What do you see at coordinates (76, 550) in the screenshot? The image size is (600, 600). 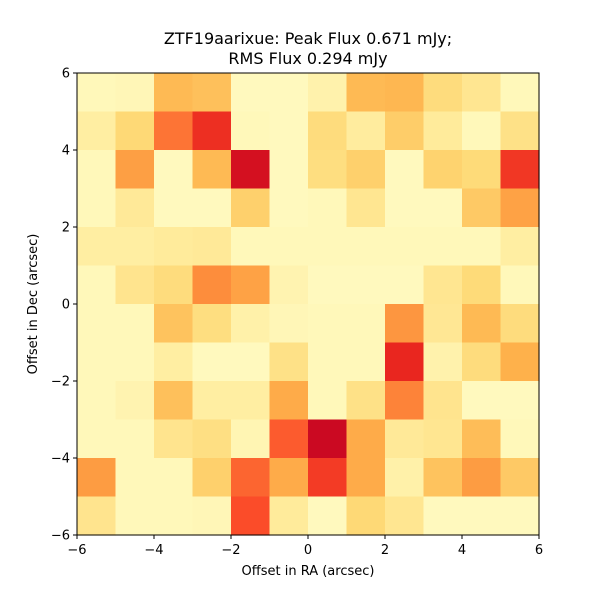 I see `x-tick-label: −6` at bounding box center [76, 550].